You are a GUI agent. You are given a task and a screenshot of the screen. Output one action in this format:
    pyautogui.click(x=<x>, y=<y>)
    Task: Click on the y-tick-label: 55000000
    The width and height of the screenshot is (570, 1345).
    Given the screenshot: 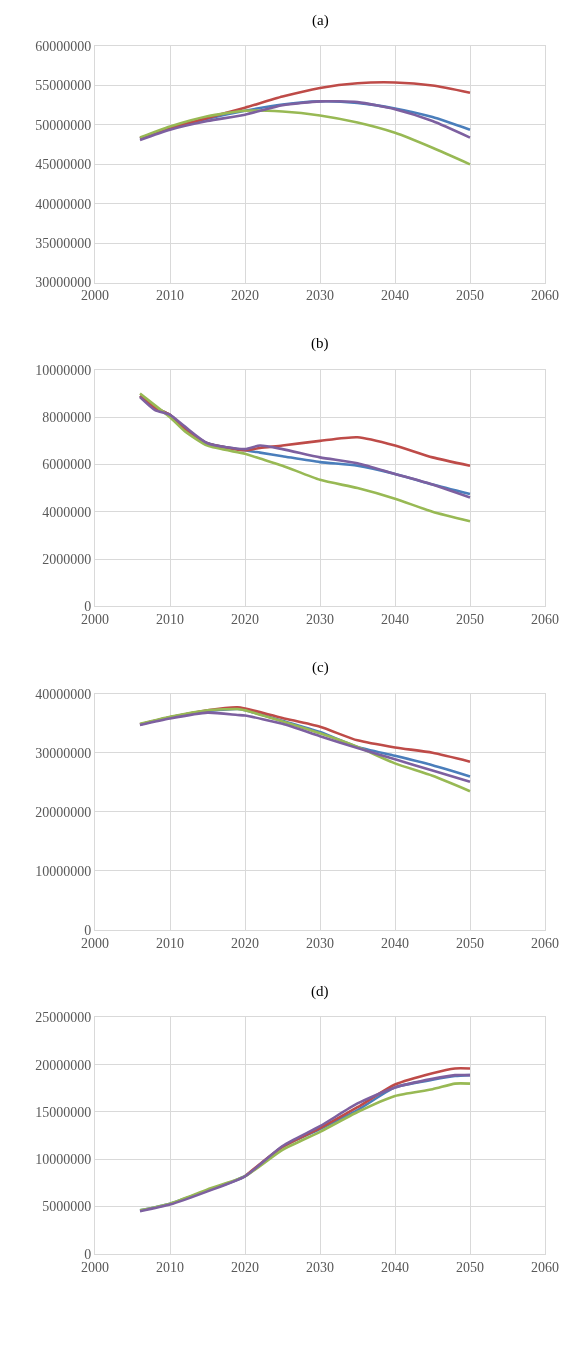 What is the action you would take?
    pyautogui.click(x=63, y=86)
    